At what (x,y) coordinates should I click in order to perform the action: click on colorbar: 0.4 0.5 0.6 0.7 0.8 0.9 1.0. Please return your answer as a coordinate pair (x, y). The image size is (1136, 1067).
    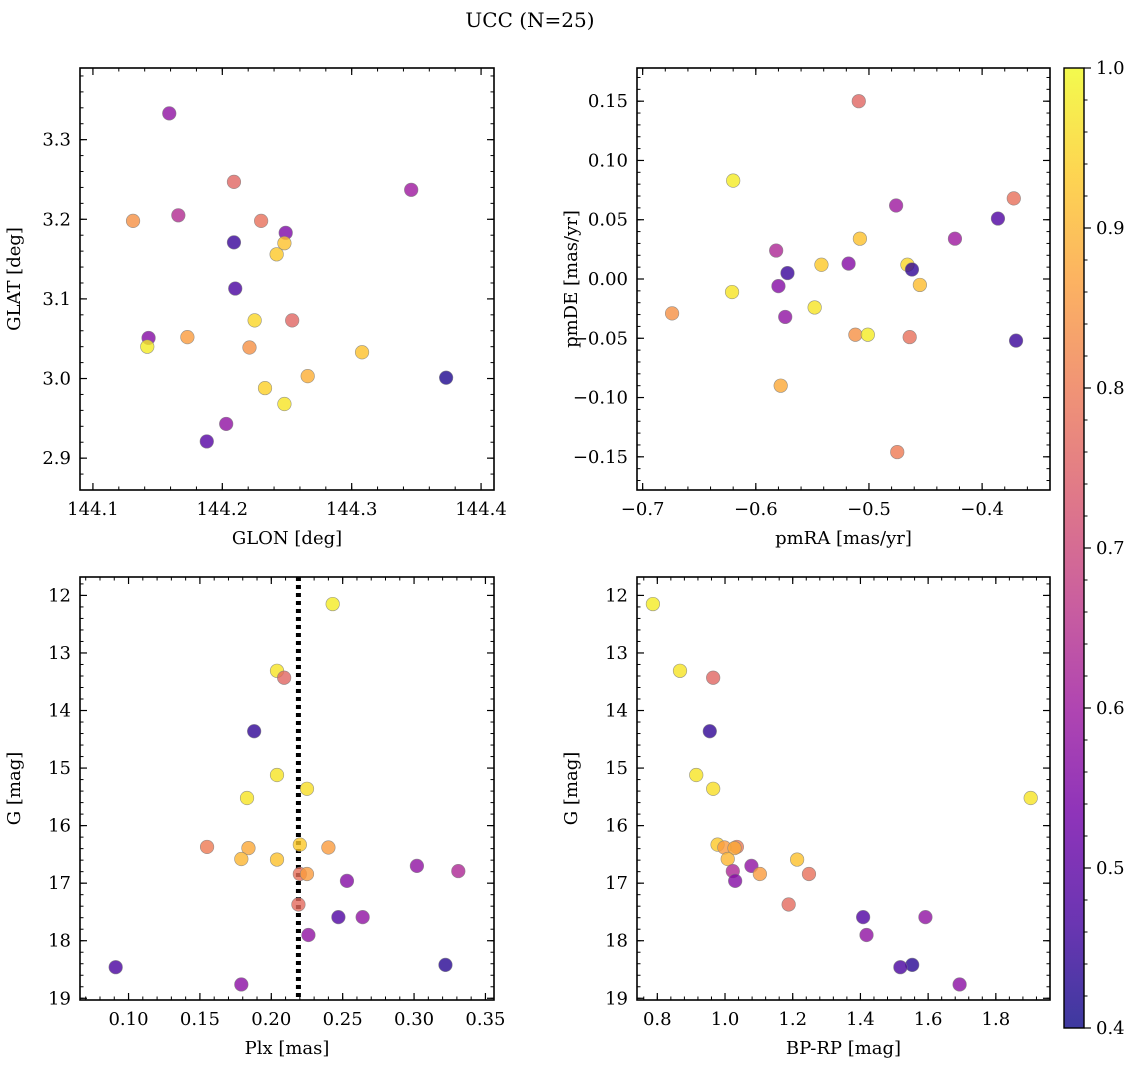
    Looking at the image, I should click on (1094, 548).